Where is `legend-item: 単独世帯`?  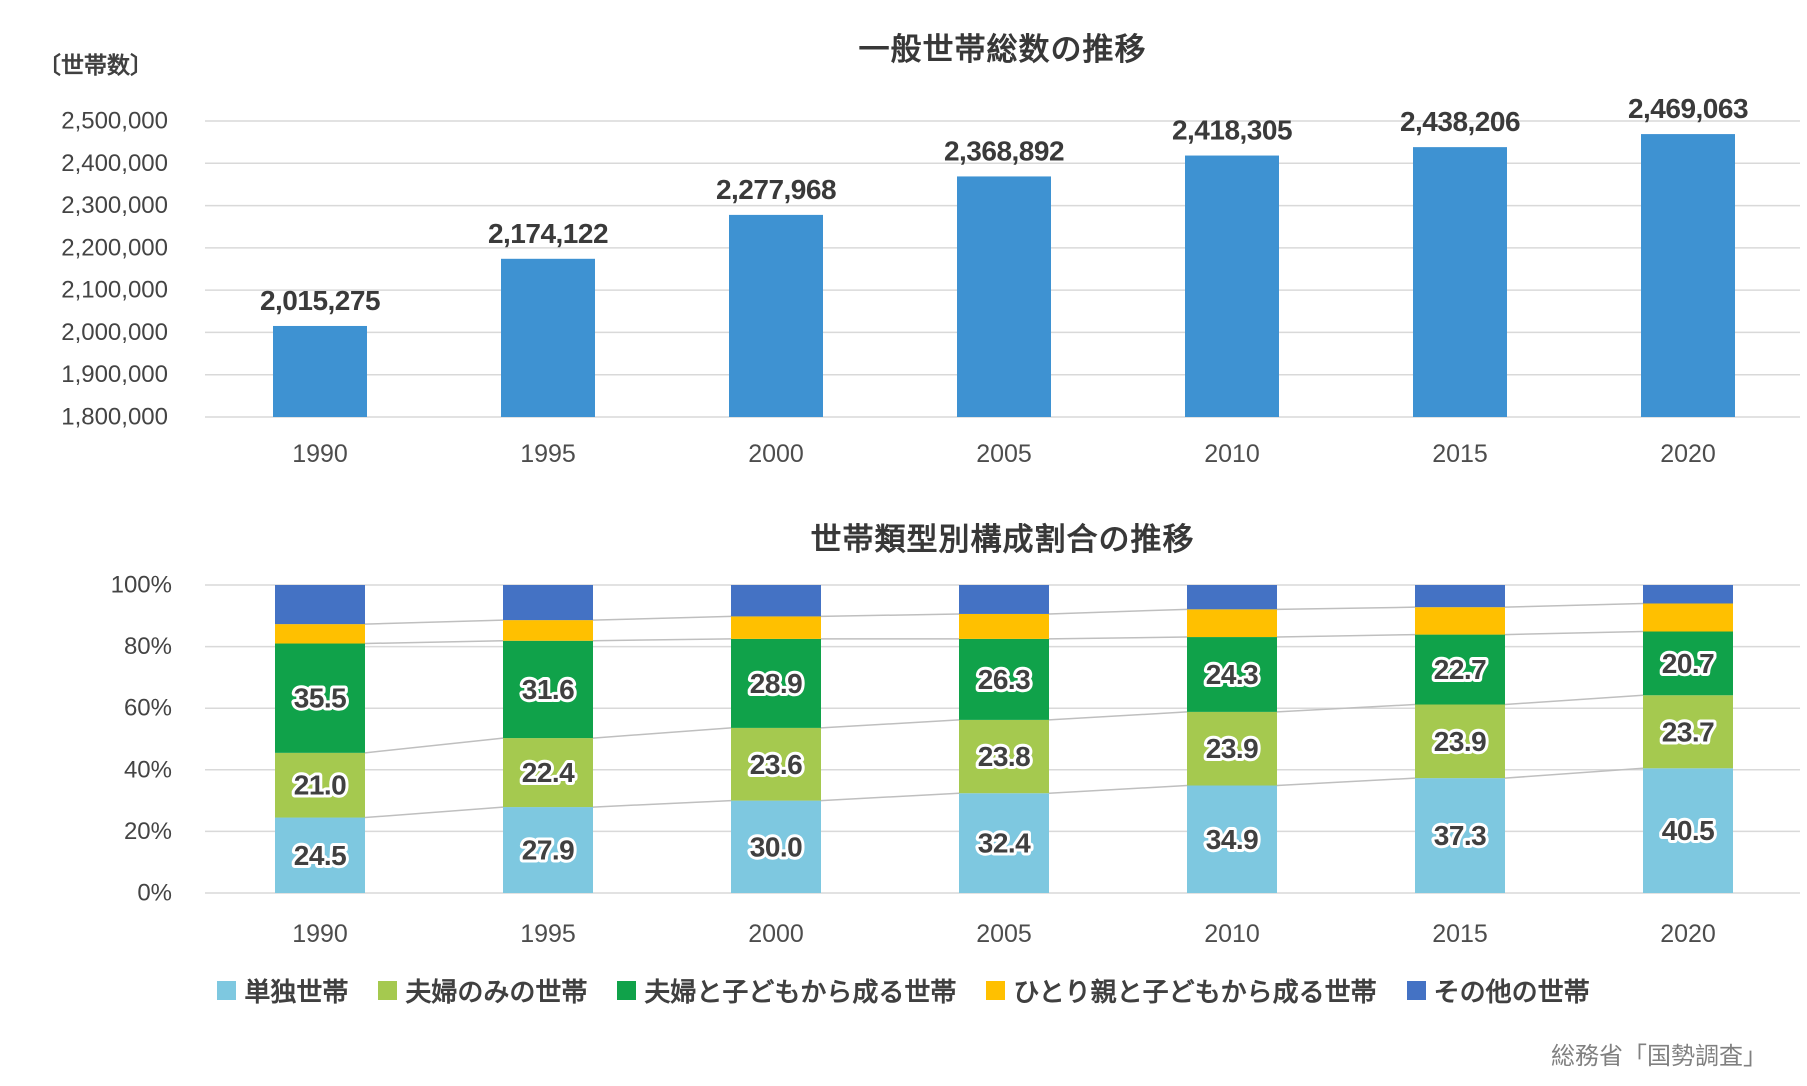
legend-item: 単独世帯 is located at coordinates (282, 990).